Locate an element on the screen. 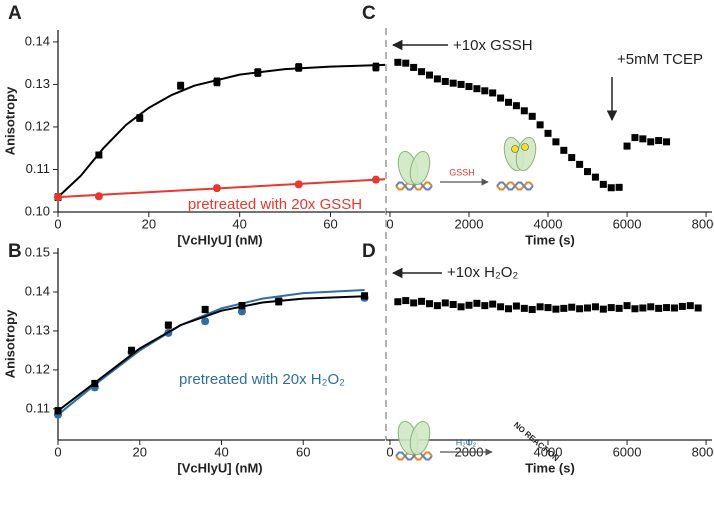 The width and height of the screenshot is (714, 518). inset: GSSH is located at coordinates (466, 163).